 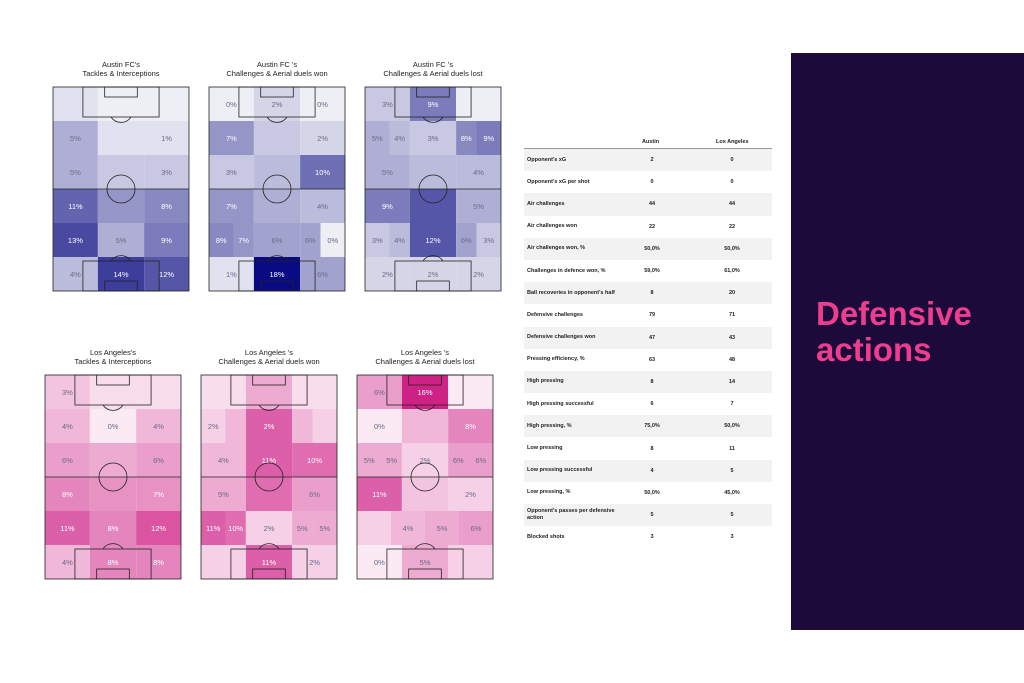 What do you see at coordinates (732, 271) in the screenshot?
I see `los-angeles-value: 61,0%` at bounding box center [732, 271].